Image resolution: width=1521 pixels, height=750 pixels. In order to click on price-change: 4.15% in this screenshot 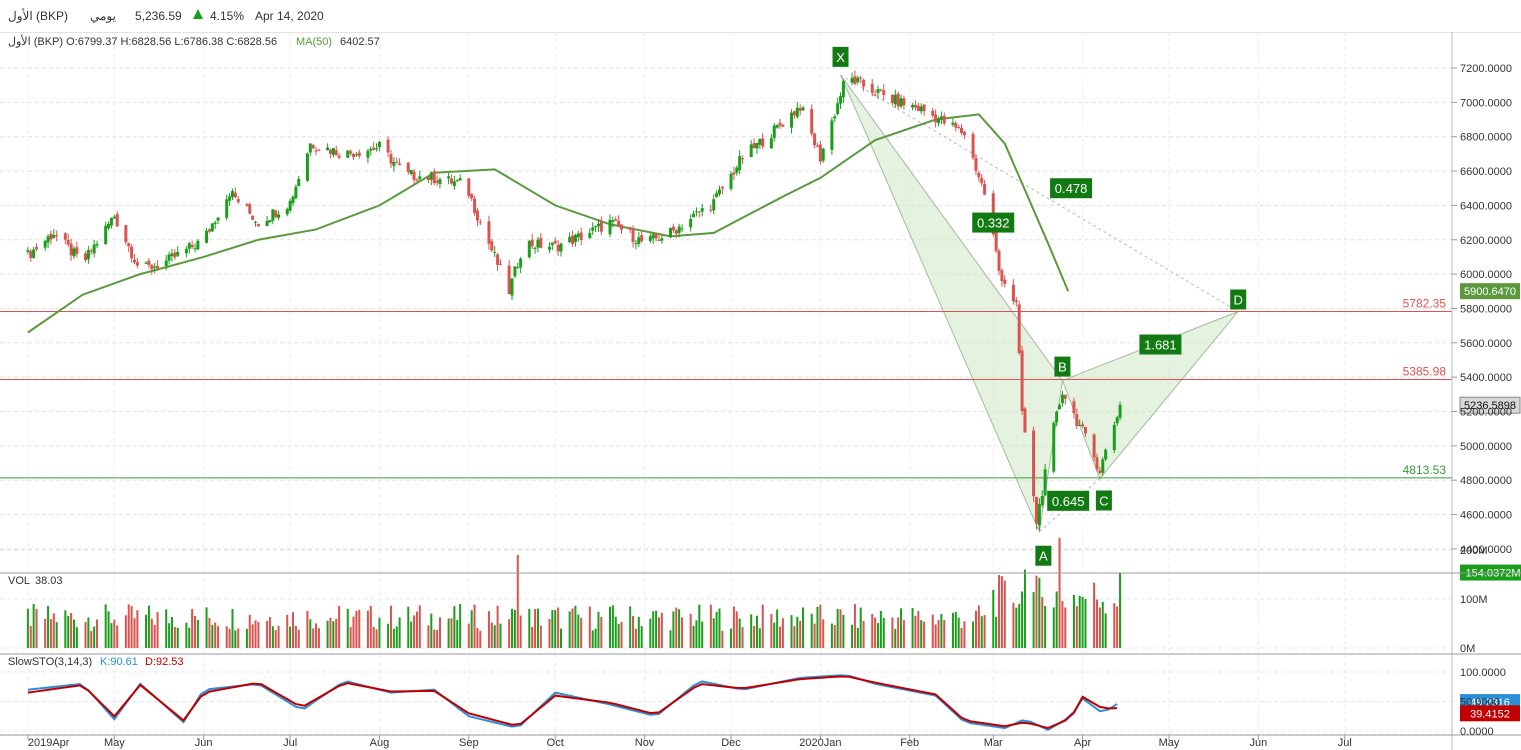, I will do `click(227, 16)`.